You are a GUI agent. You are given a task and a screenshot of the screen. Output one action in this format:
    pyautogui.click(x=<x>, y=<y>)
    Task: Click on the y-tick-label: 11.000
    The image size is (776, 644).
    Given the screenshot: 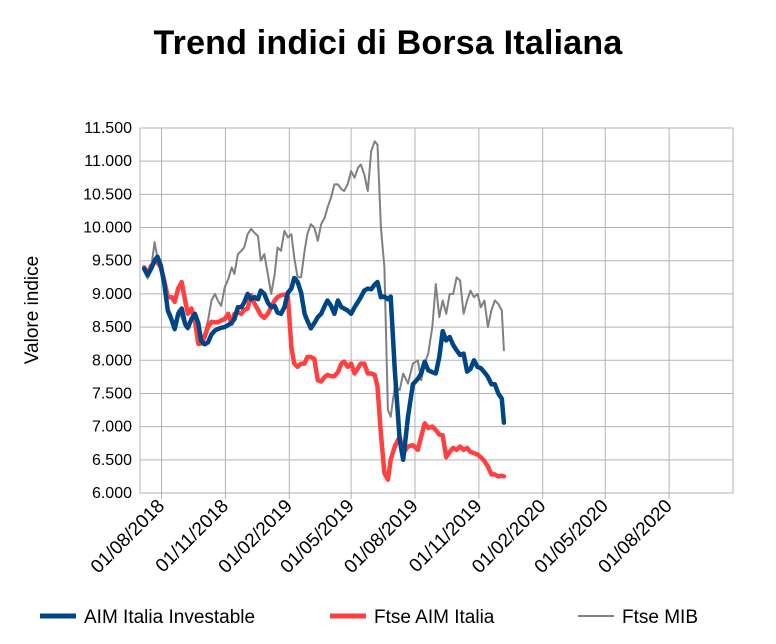 What is the action you would take?
    pyautogui.click(x=108, y=161)
    